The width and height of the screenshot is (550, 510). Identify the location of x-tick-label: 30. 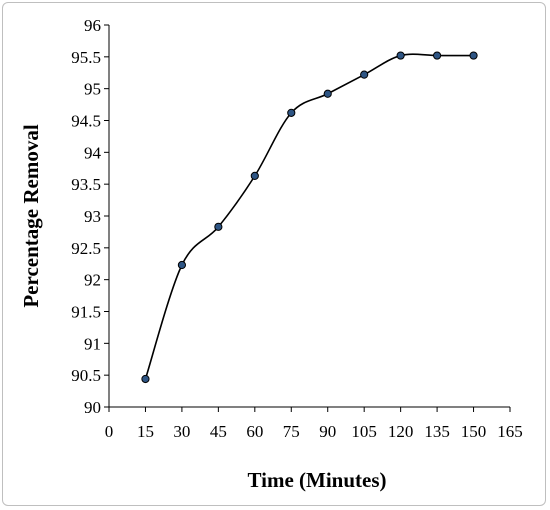
(181, 431).